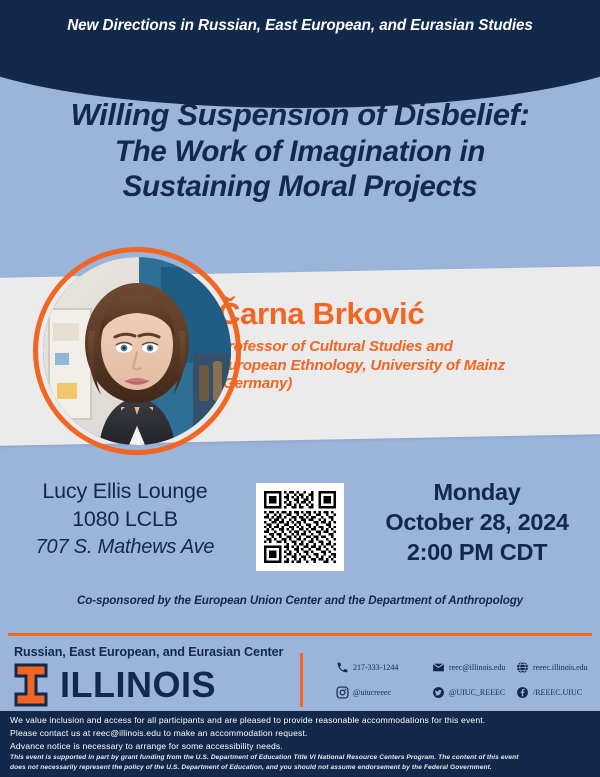 The image size is (600, 777). I want to click on contact-phone: 217-333-1244, so click(384, 667).